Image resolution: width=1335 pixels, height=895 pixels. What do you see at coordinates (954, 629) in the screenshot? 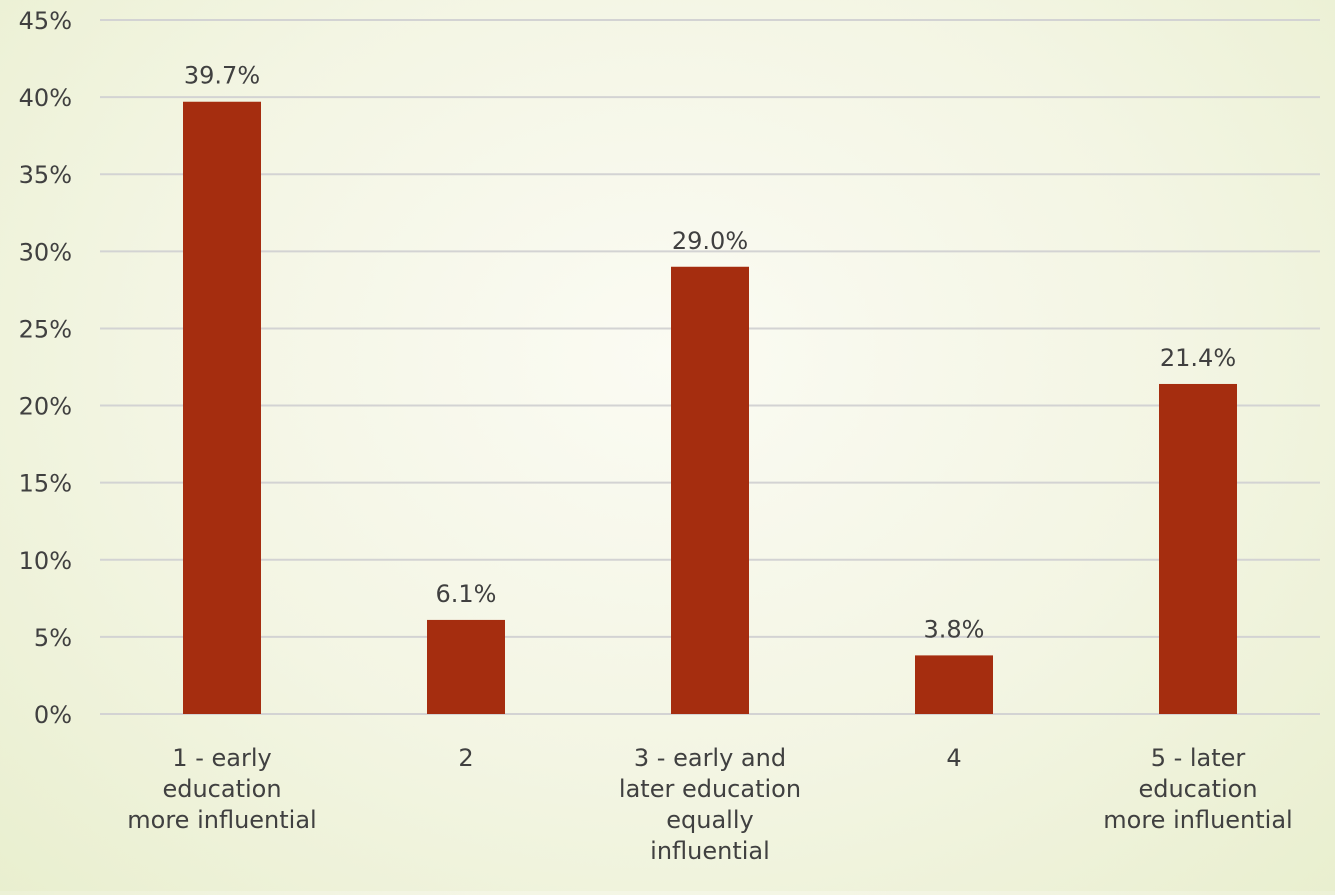
I see `data-label: 3.8%` at bounding box center [954, 629].